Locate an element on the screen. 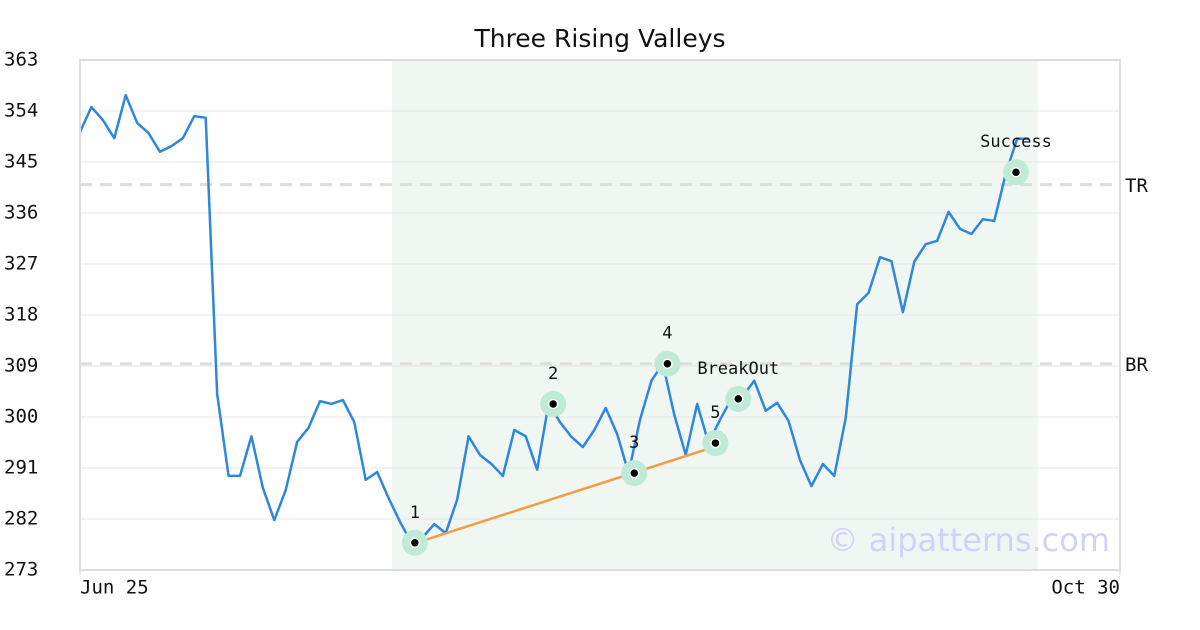 Image resolution: width=1200 pixels, height=630 pixels. marker-label: BreakOut is located at coordinates (738, 369).